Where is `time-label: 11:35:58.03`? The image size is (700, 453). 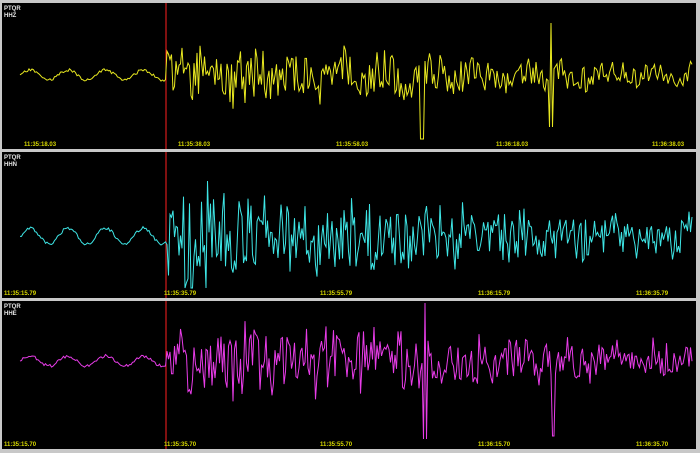 time-label: 11:35:58.03 is located at coordinates (352, 145).